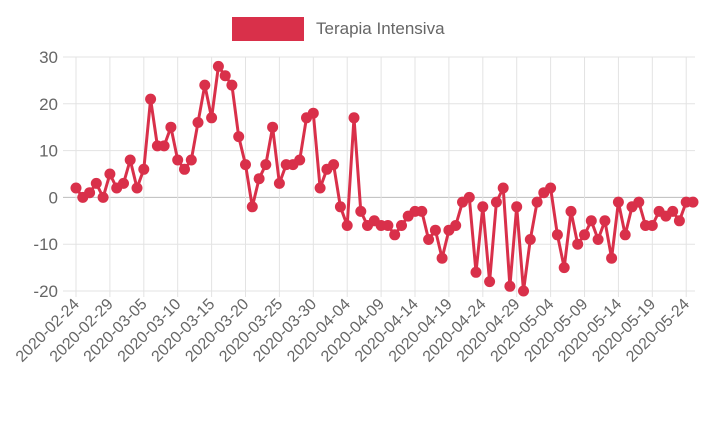  What do you see at coordinates (53, 197) in the screenshot?
I see `y-tick-label: 0` at bounding box center [53, 197].